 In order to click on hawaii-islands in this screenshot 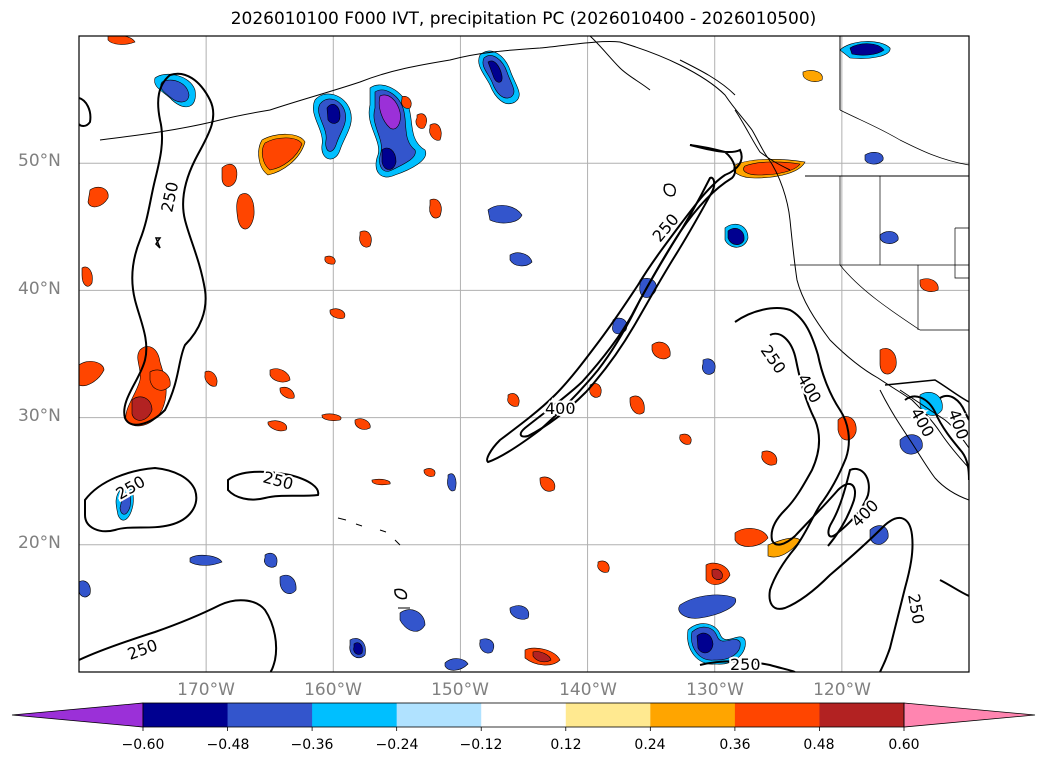, I will do `click(373, 563)`.